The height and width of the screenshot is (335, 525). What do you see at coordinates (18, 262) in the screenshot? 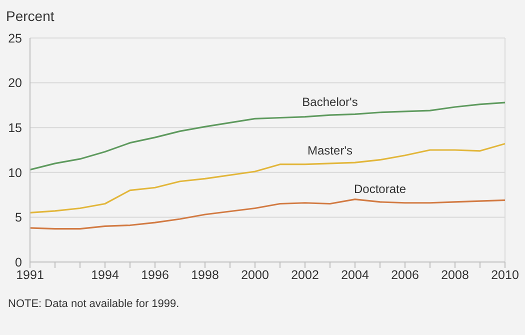
I see `y-tick-label: 0` at bounding box center [18, 262].